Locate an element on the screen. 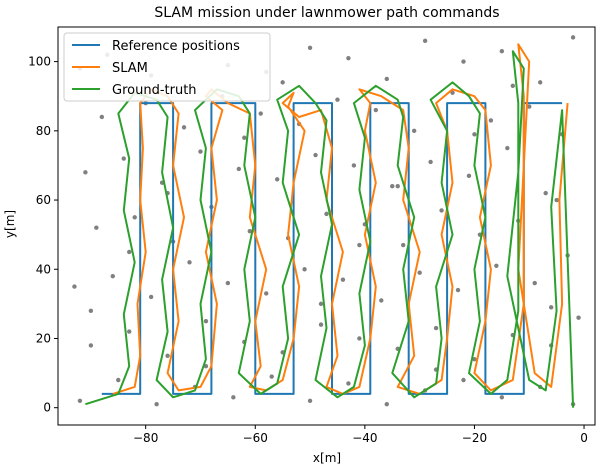  y-axis-label: y[m] is located at coordinates (10, 224).